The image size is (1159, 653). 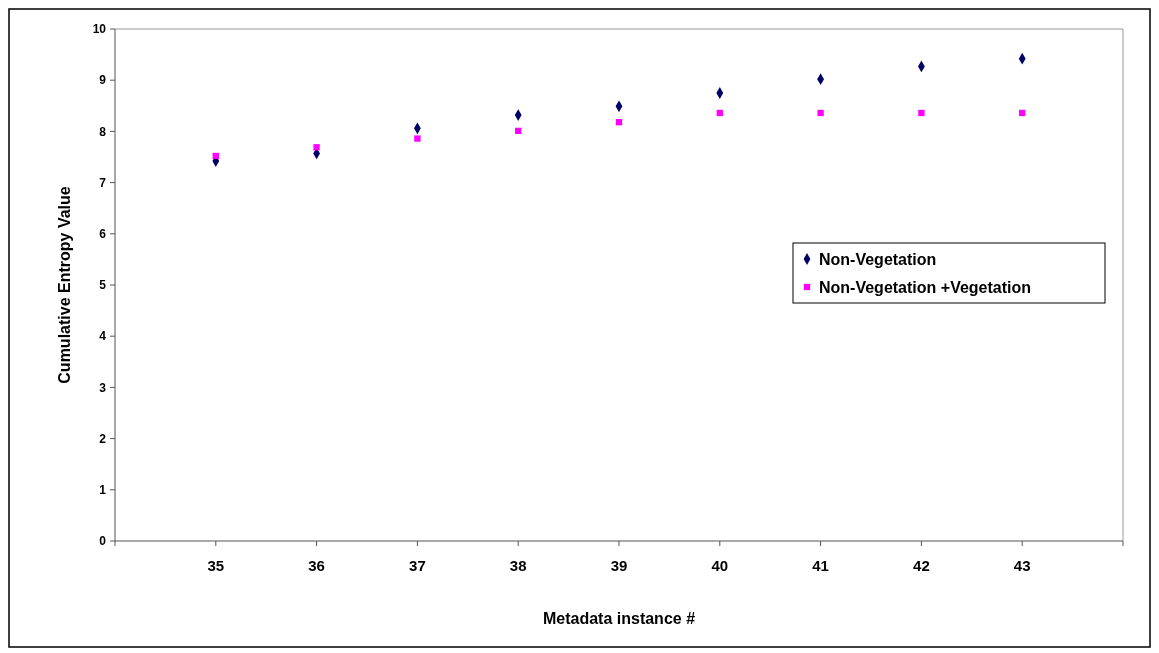 I want to click on y-tick-label: 2, so click(x=103, y=438).